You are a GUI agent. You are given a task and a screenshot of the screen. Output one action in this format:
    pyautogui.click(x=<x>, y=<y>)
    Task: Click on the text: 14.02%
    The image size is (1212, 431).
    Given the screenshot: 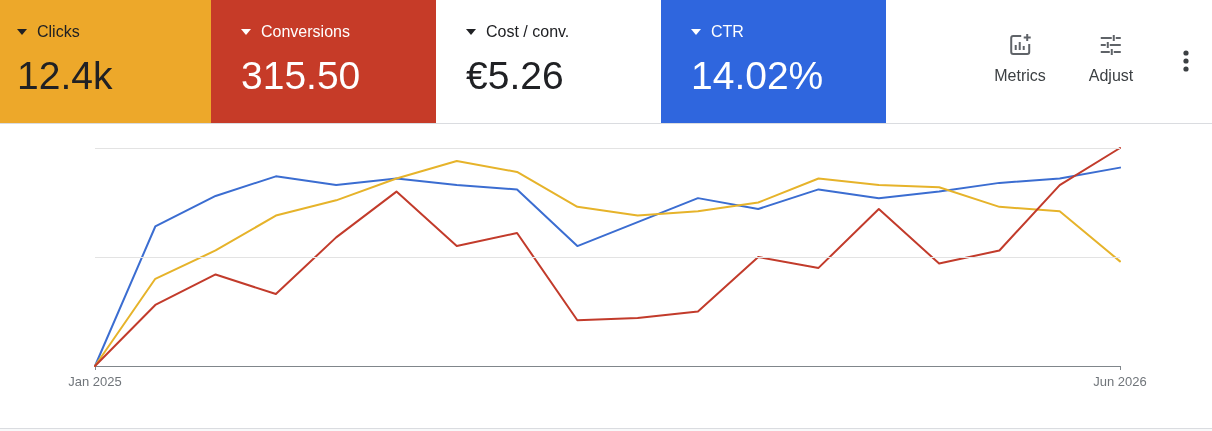 What is the action you would take?
    pyautogui.click(x=757, y=75)
    